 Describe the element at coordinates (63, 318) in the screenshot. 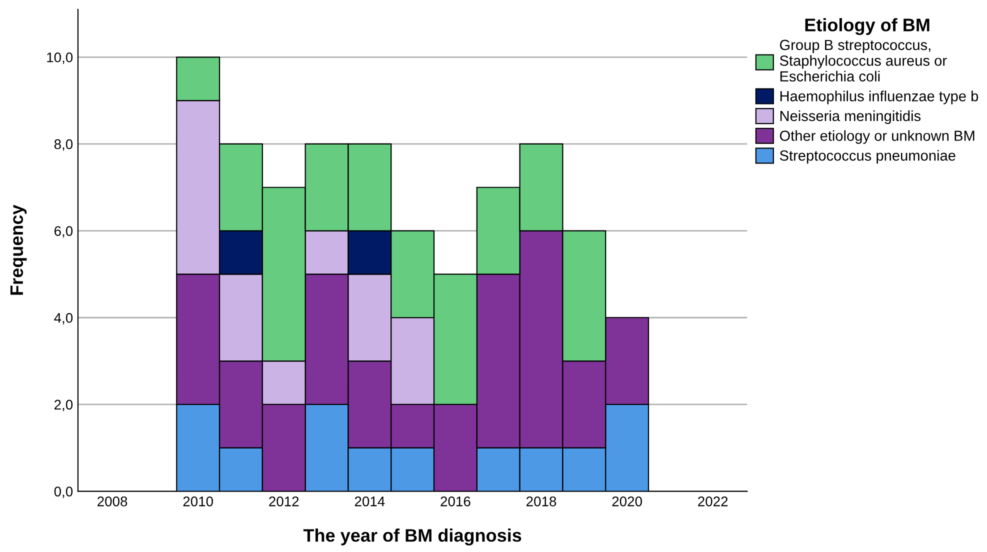

I see `y-tick-label: 4,0` at that location.